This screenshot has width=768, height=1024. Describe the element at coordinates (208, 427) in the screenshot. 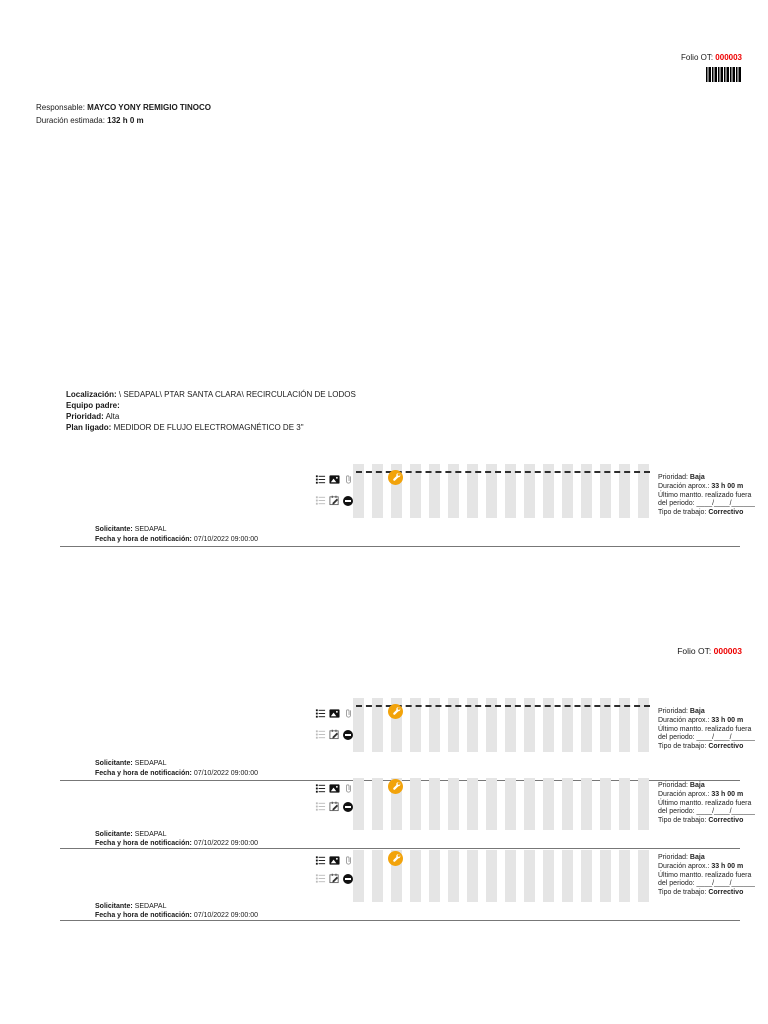

I see `plan-ligado-value: MEDIDOR DE FLUJO ELECTROMAGNÉTICO DE 3"` at that location.